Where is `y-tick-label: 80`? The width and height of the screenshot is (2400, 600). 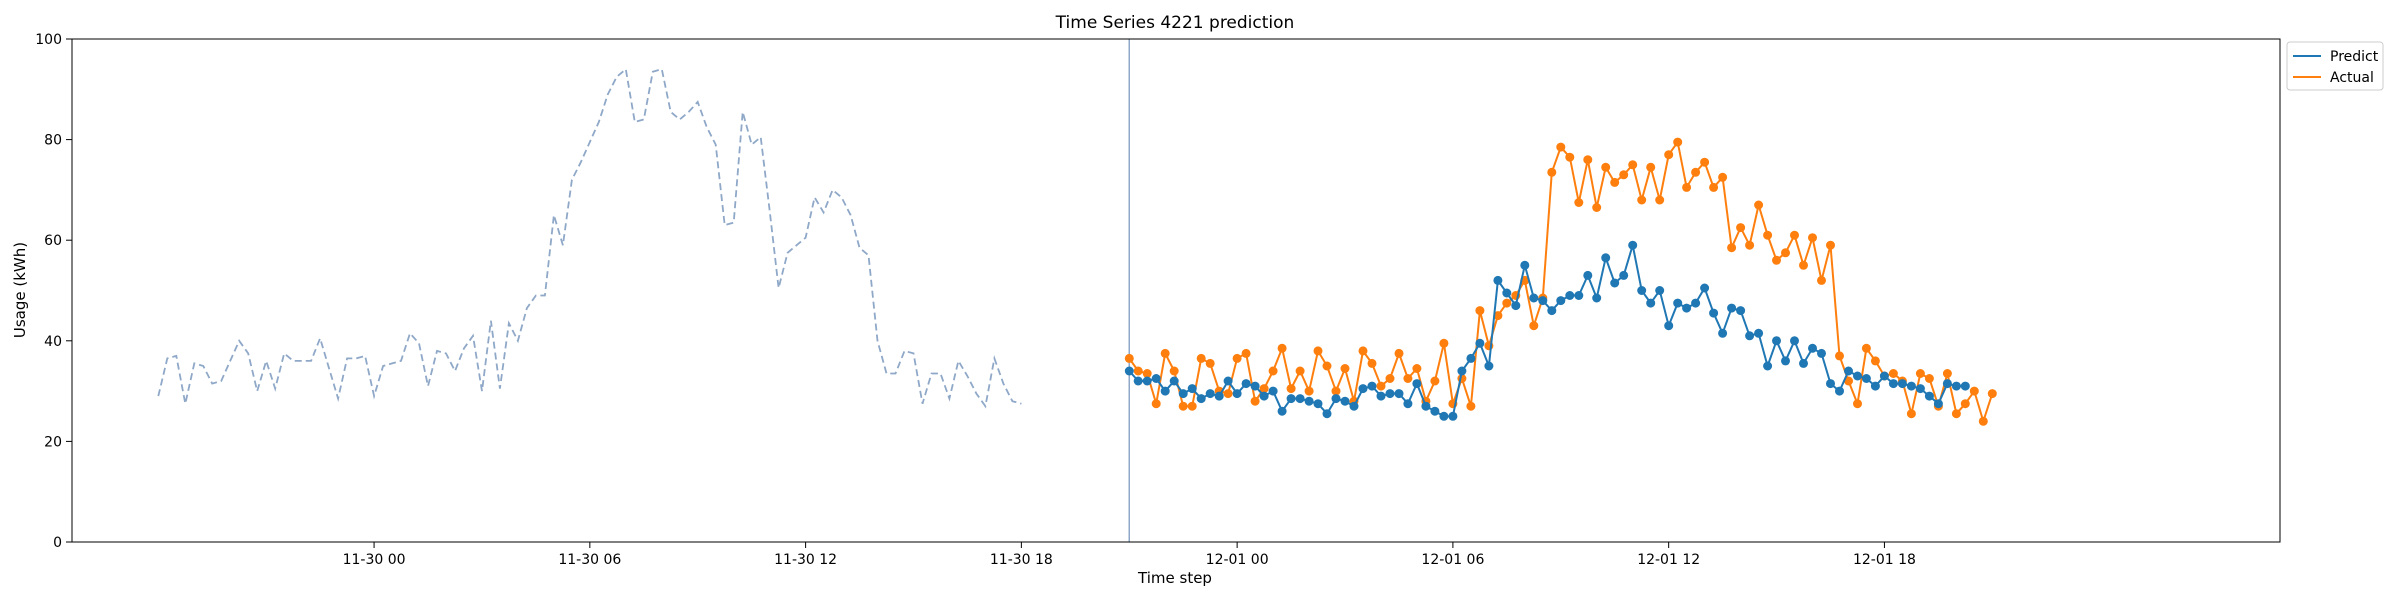 y-tick-label: 80 is located at coordinates (53, 141).